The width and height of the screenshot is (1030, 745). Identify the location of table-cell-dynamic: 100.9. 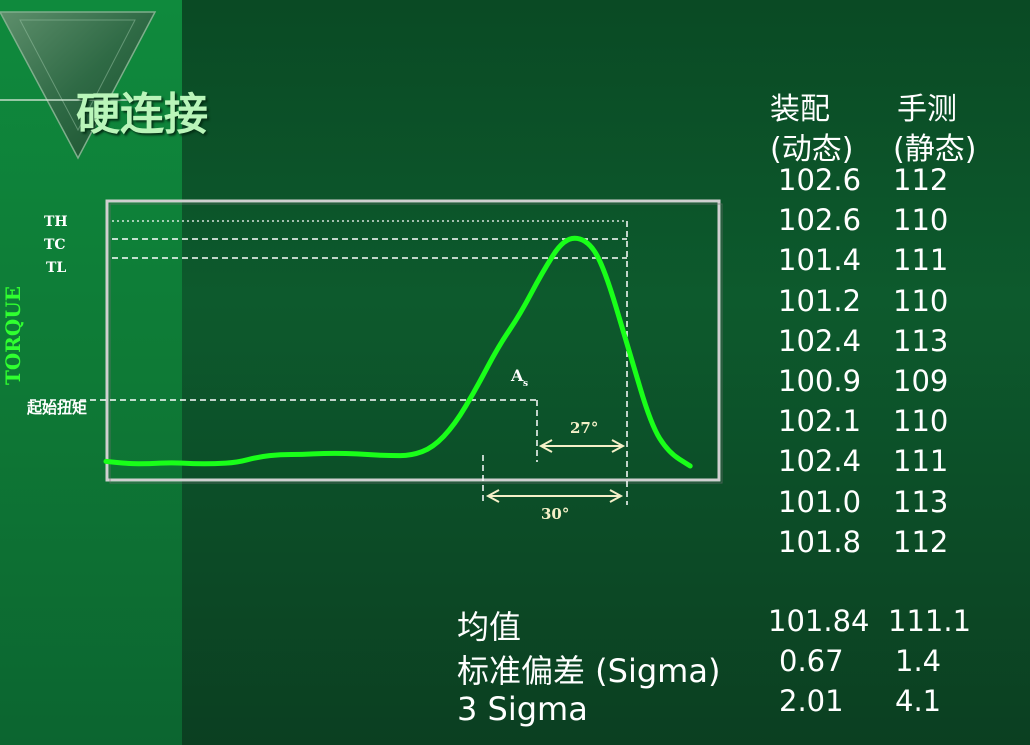
(820, 381).